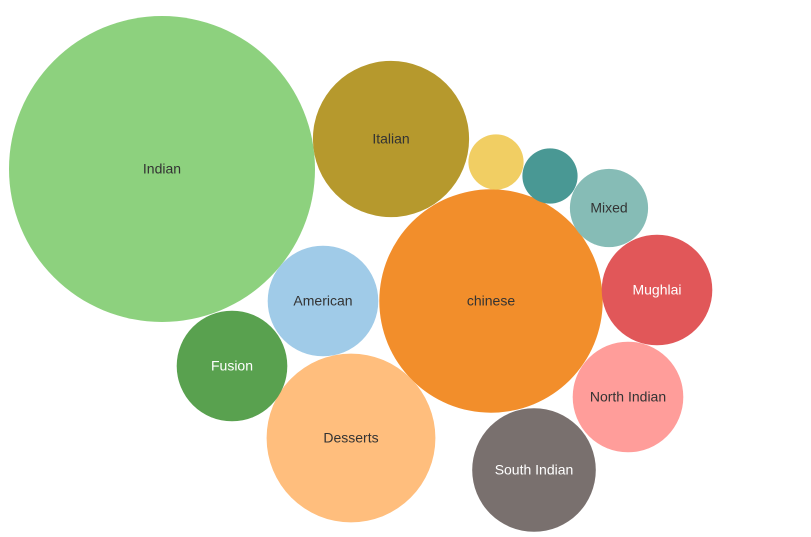 The image size is (811, 537). I want to click on bubble-italian, so click(391, 139).